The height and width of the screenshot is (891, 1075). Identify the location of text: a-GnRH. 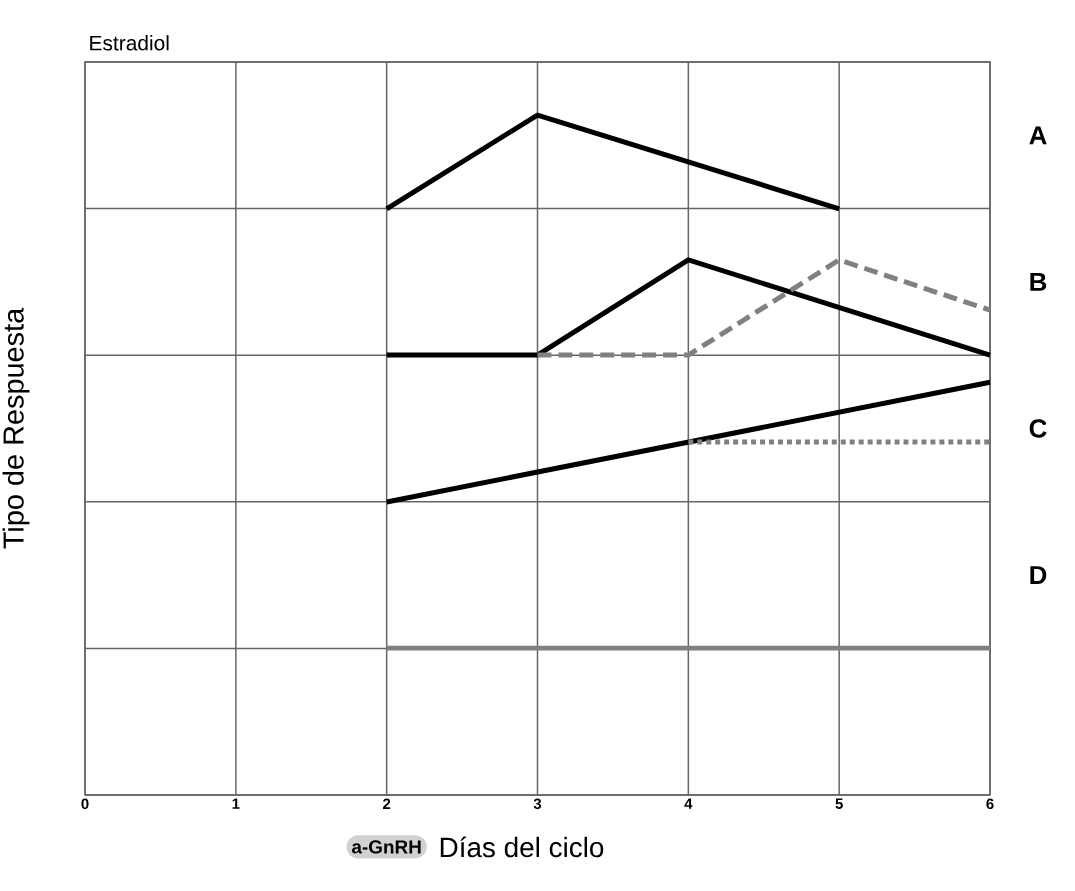
(386, 847).